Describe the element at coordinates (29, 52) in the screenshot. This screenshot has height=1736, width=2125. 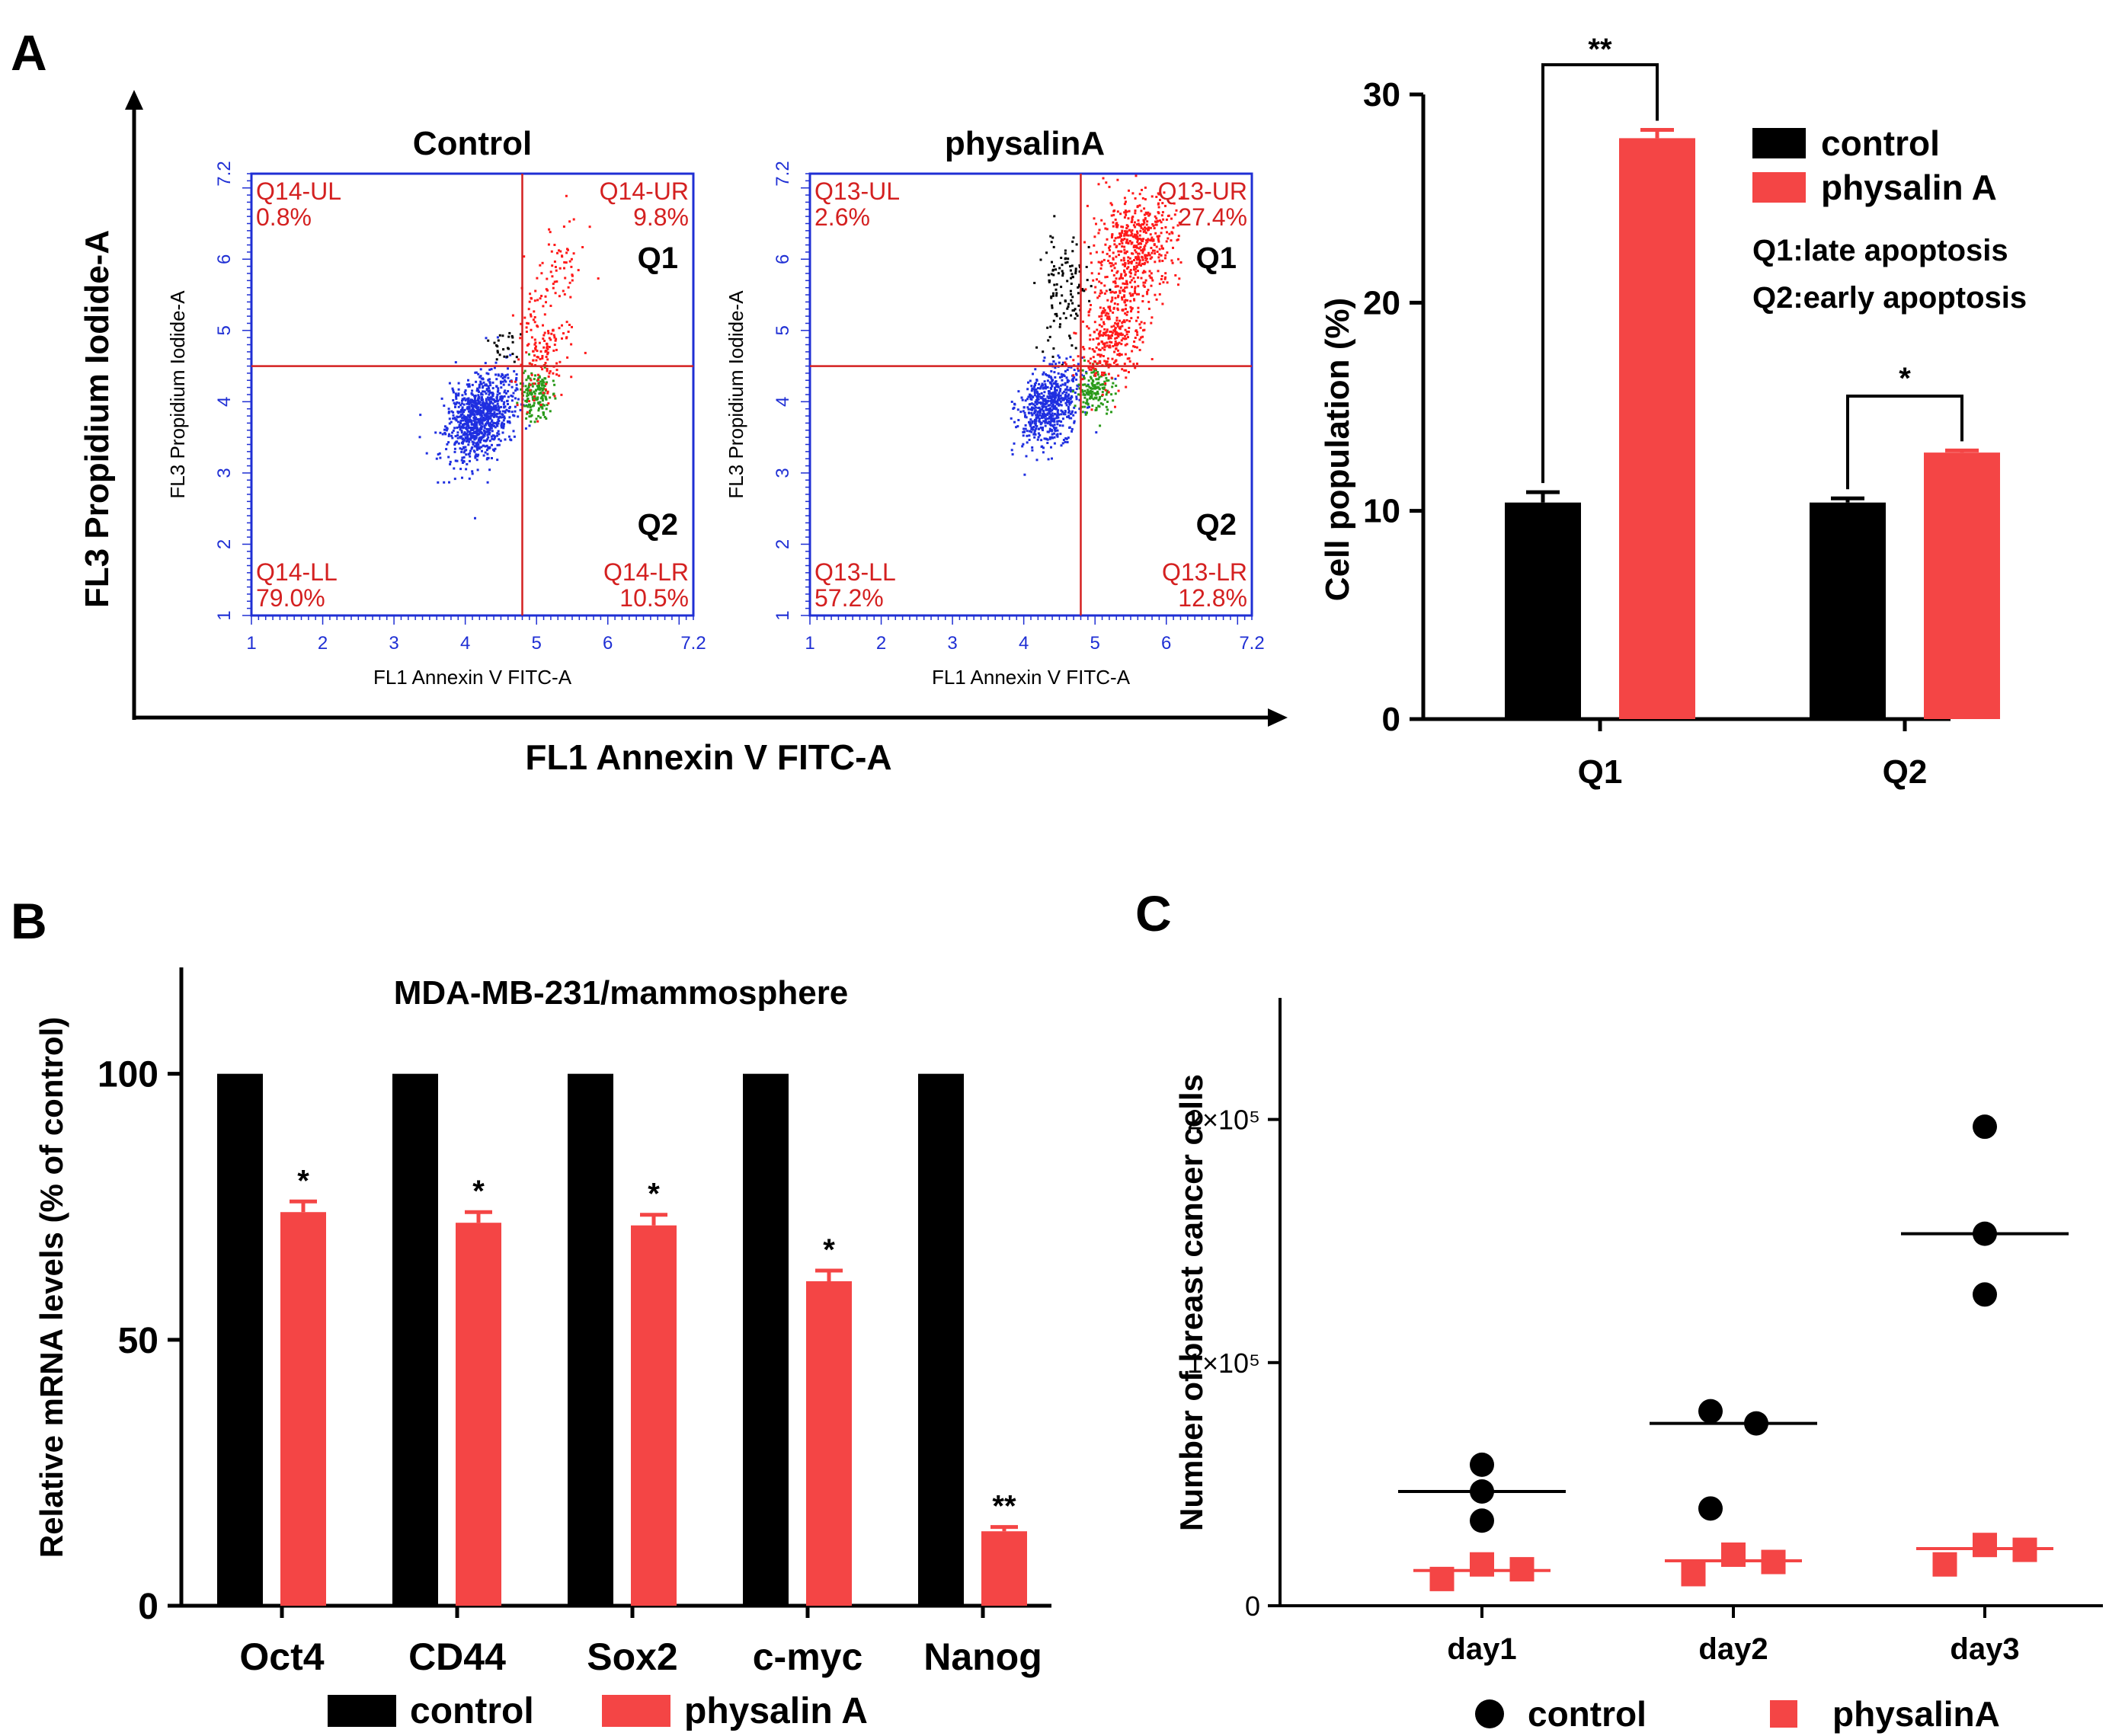
I see `panel-label-a: A` at that location.